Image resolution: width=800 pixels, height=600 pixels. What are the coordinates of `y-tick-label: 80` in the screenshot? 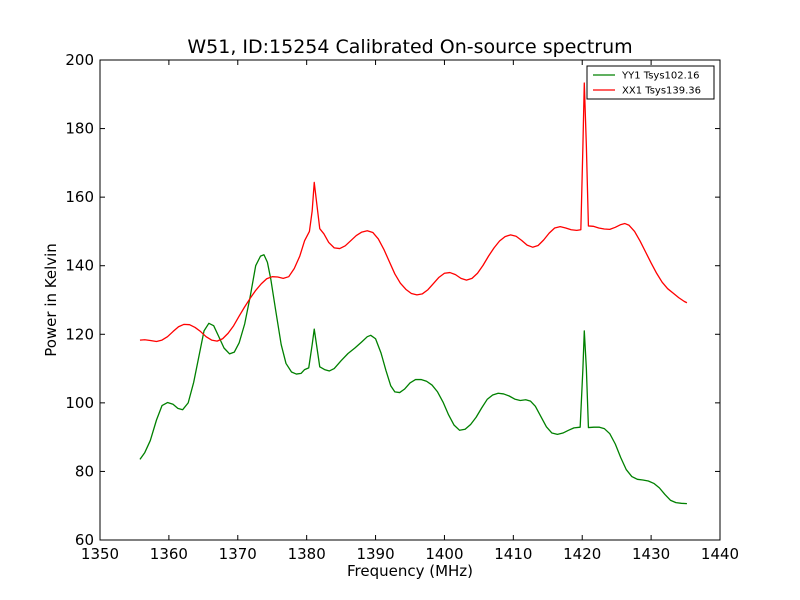 It's located at (84, 471).